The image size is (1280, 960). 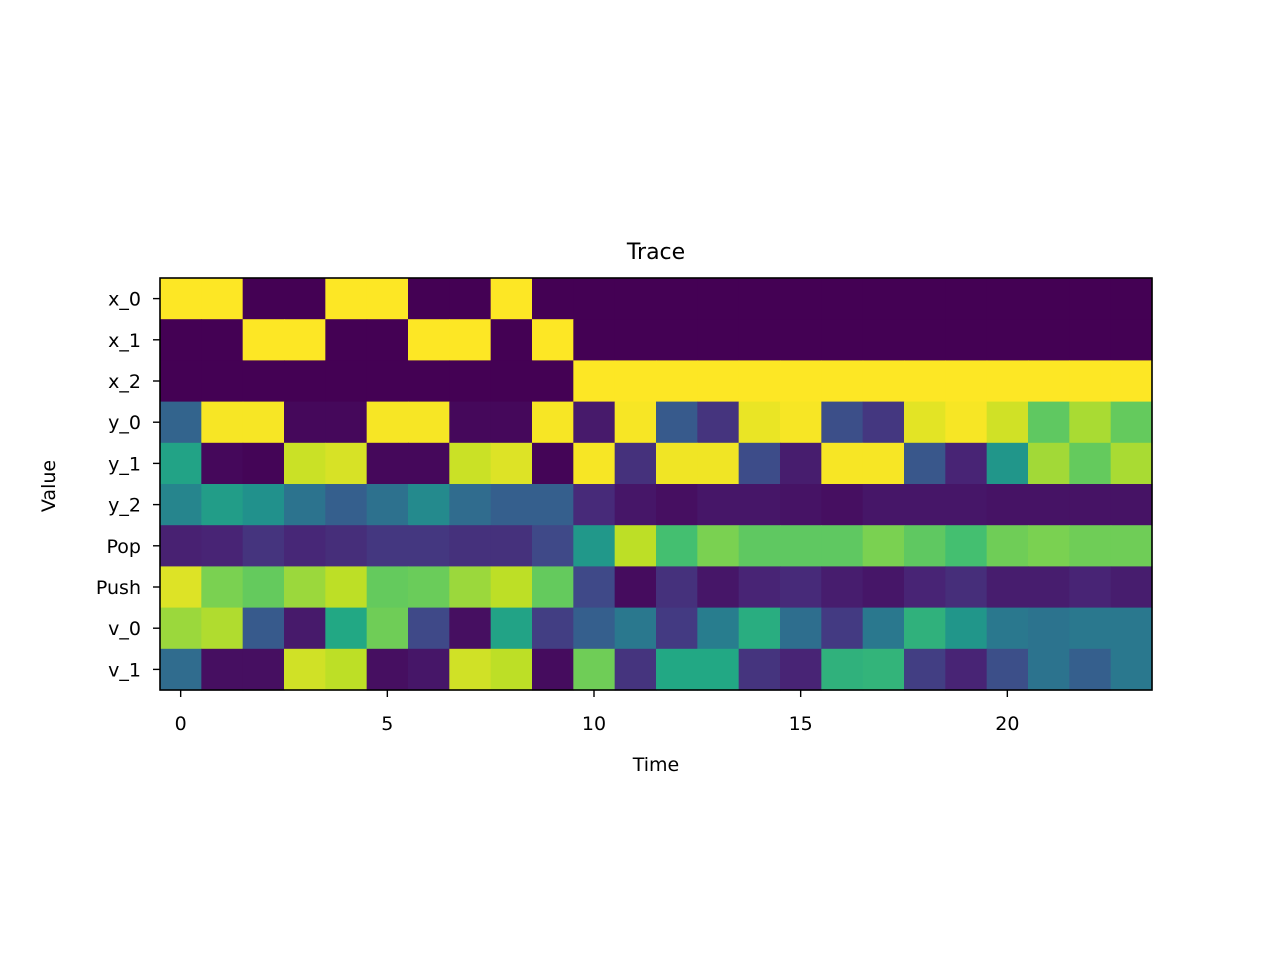 What do you see at coordinates (124, 629) in the screenshot?
I see `y-tick-label: v_0` at bounding box center [124, 629].